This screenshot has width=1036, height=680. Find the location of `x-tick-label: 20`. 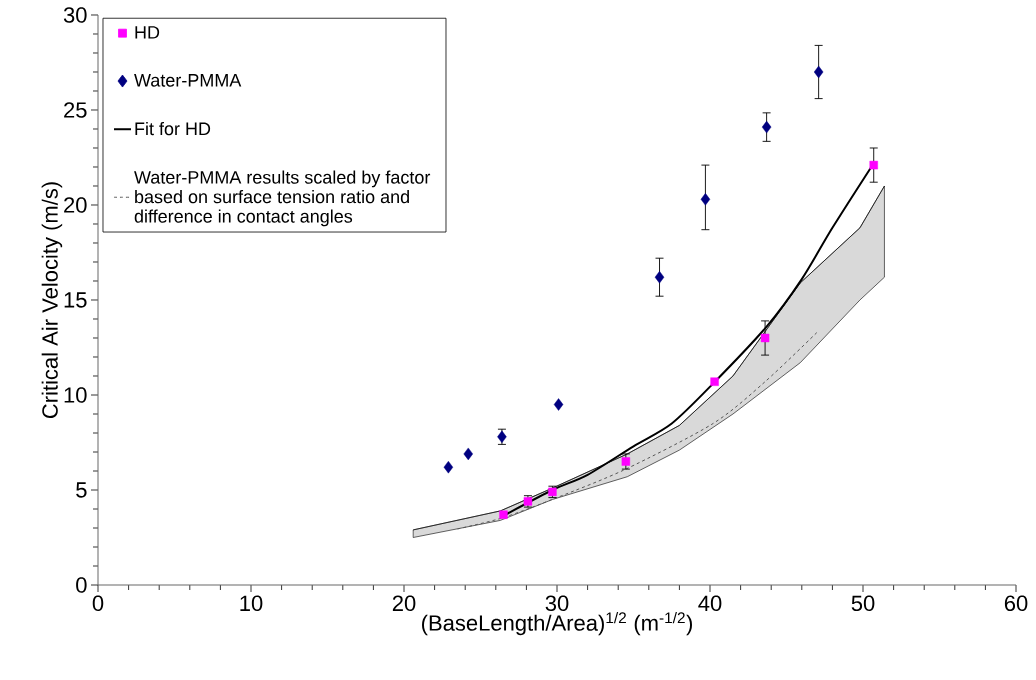

x-tick-label: 20 is located at coordinates (404, 603).